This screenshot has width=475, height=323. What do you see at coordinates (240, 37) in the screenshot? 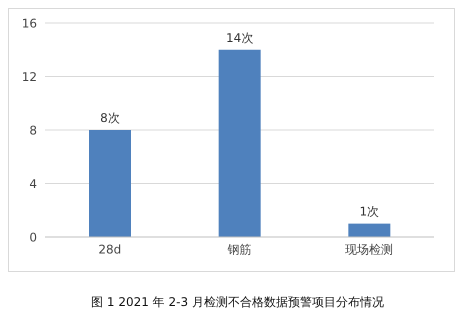
I see `data-label: 14次` at bounding box center [240, 37].